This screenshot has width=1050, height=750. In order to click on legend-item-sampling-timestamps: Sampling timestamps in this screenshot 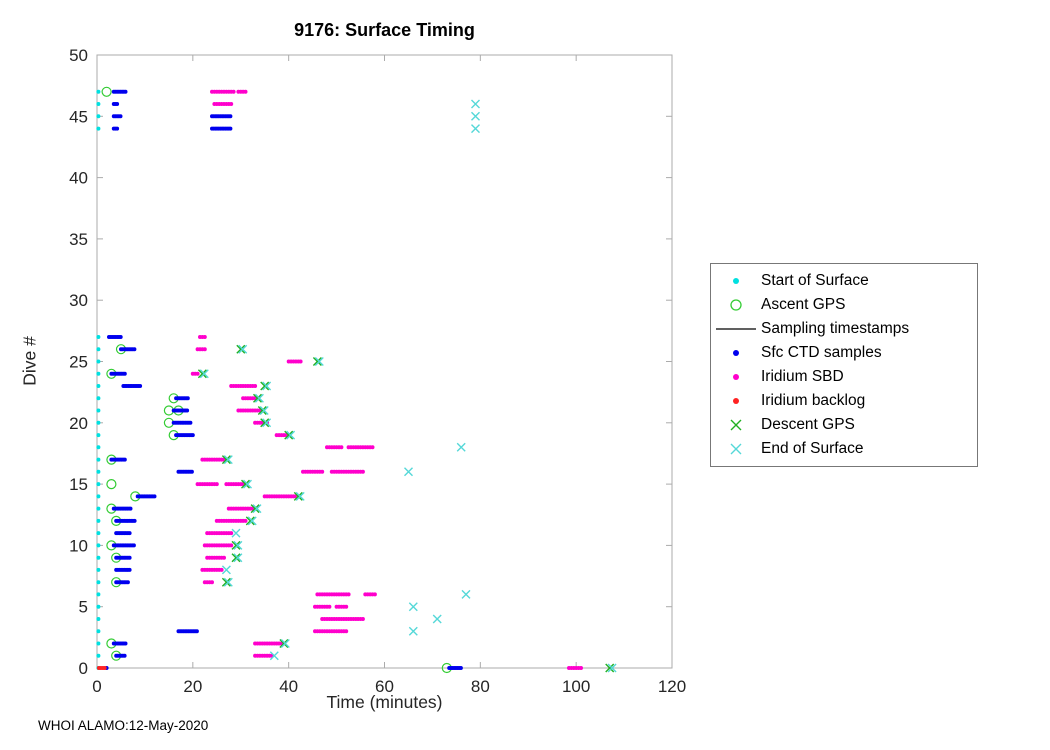, I will do `click(844, 329)`.